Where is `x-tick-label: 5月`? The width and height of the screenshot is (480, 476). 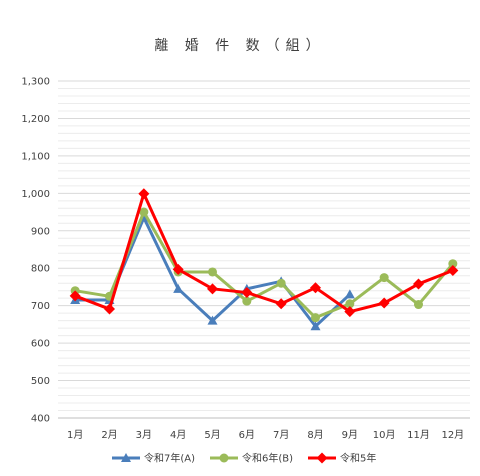
x-tick-label: 5月 is located at coordinates (212, 435).